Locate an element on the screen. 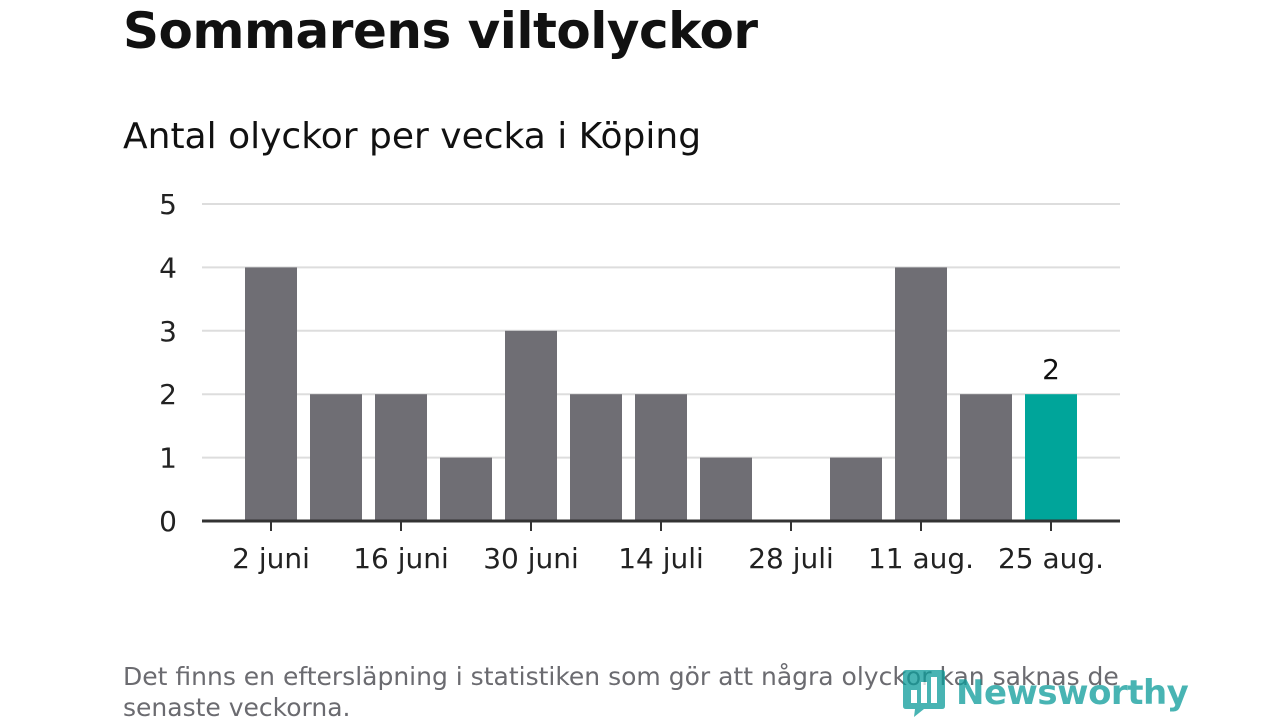 This screenshot has height=720, width=1280. y-tick-label: 3 is located at coordinates (168, 331).